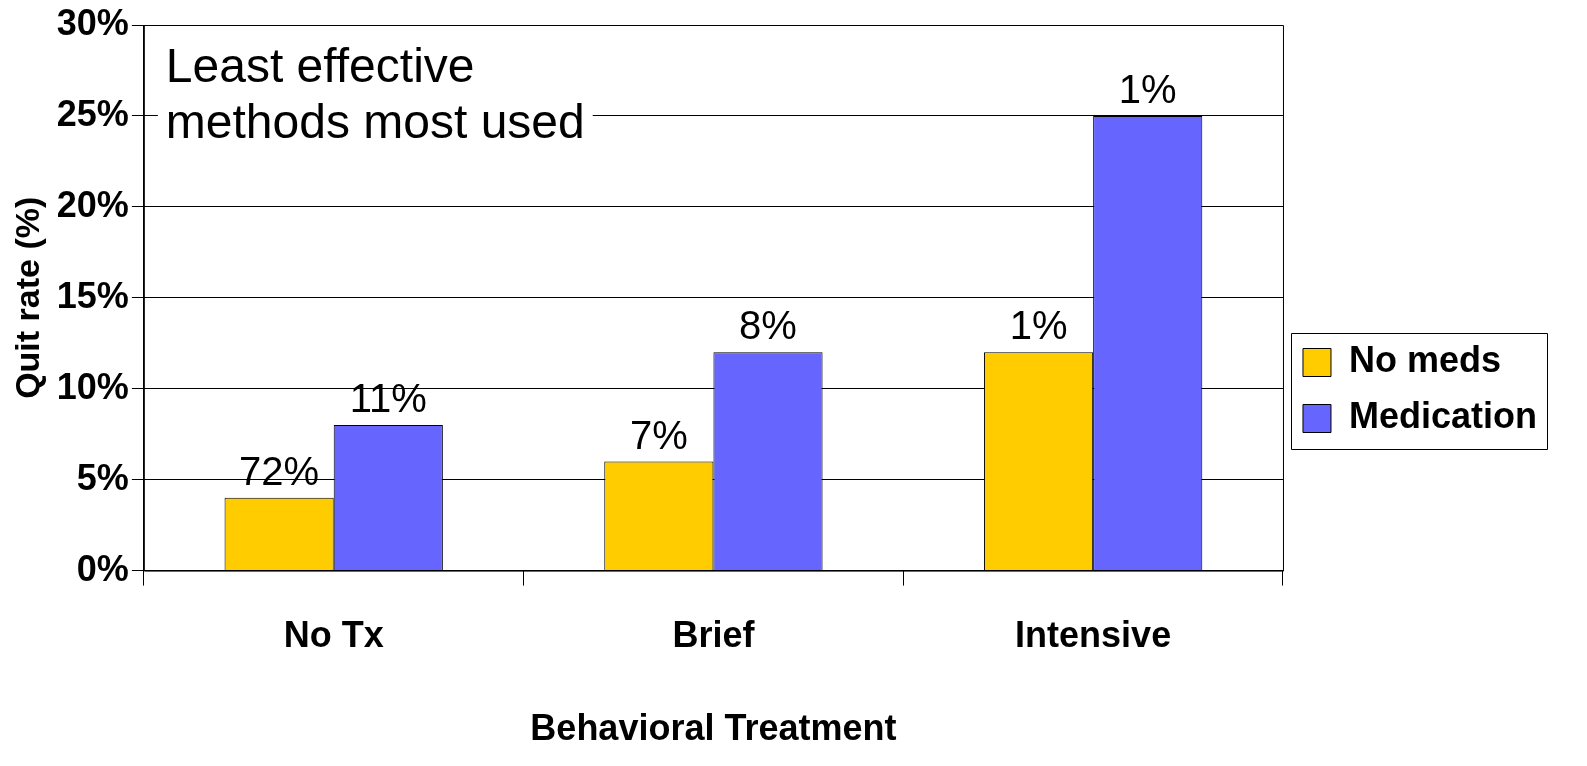  What do you see at coordinates (714, 635) in the screenshot?
I see `x-tick-label: Brief` at bounding box center [714, 635].